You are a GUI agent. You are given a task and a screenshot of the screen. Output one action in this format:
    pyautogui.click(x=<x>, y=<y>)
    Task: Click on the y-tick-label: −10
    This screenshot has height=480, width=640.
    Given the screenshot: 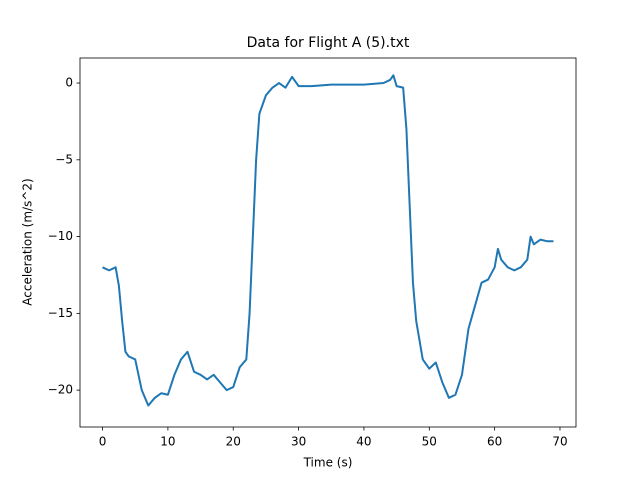 What is the action you would take?
    pyautogui.click(x=60, y=236)
    